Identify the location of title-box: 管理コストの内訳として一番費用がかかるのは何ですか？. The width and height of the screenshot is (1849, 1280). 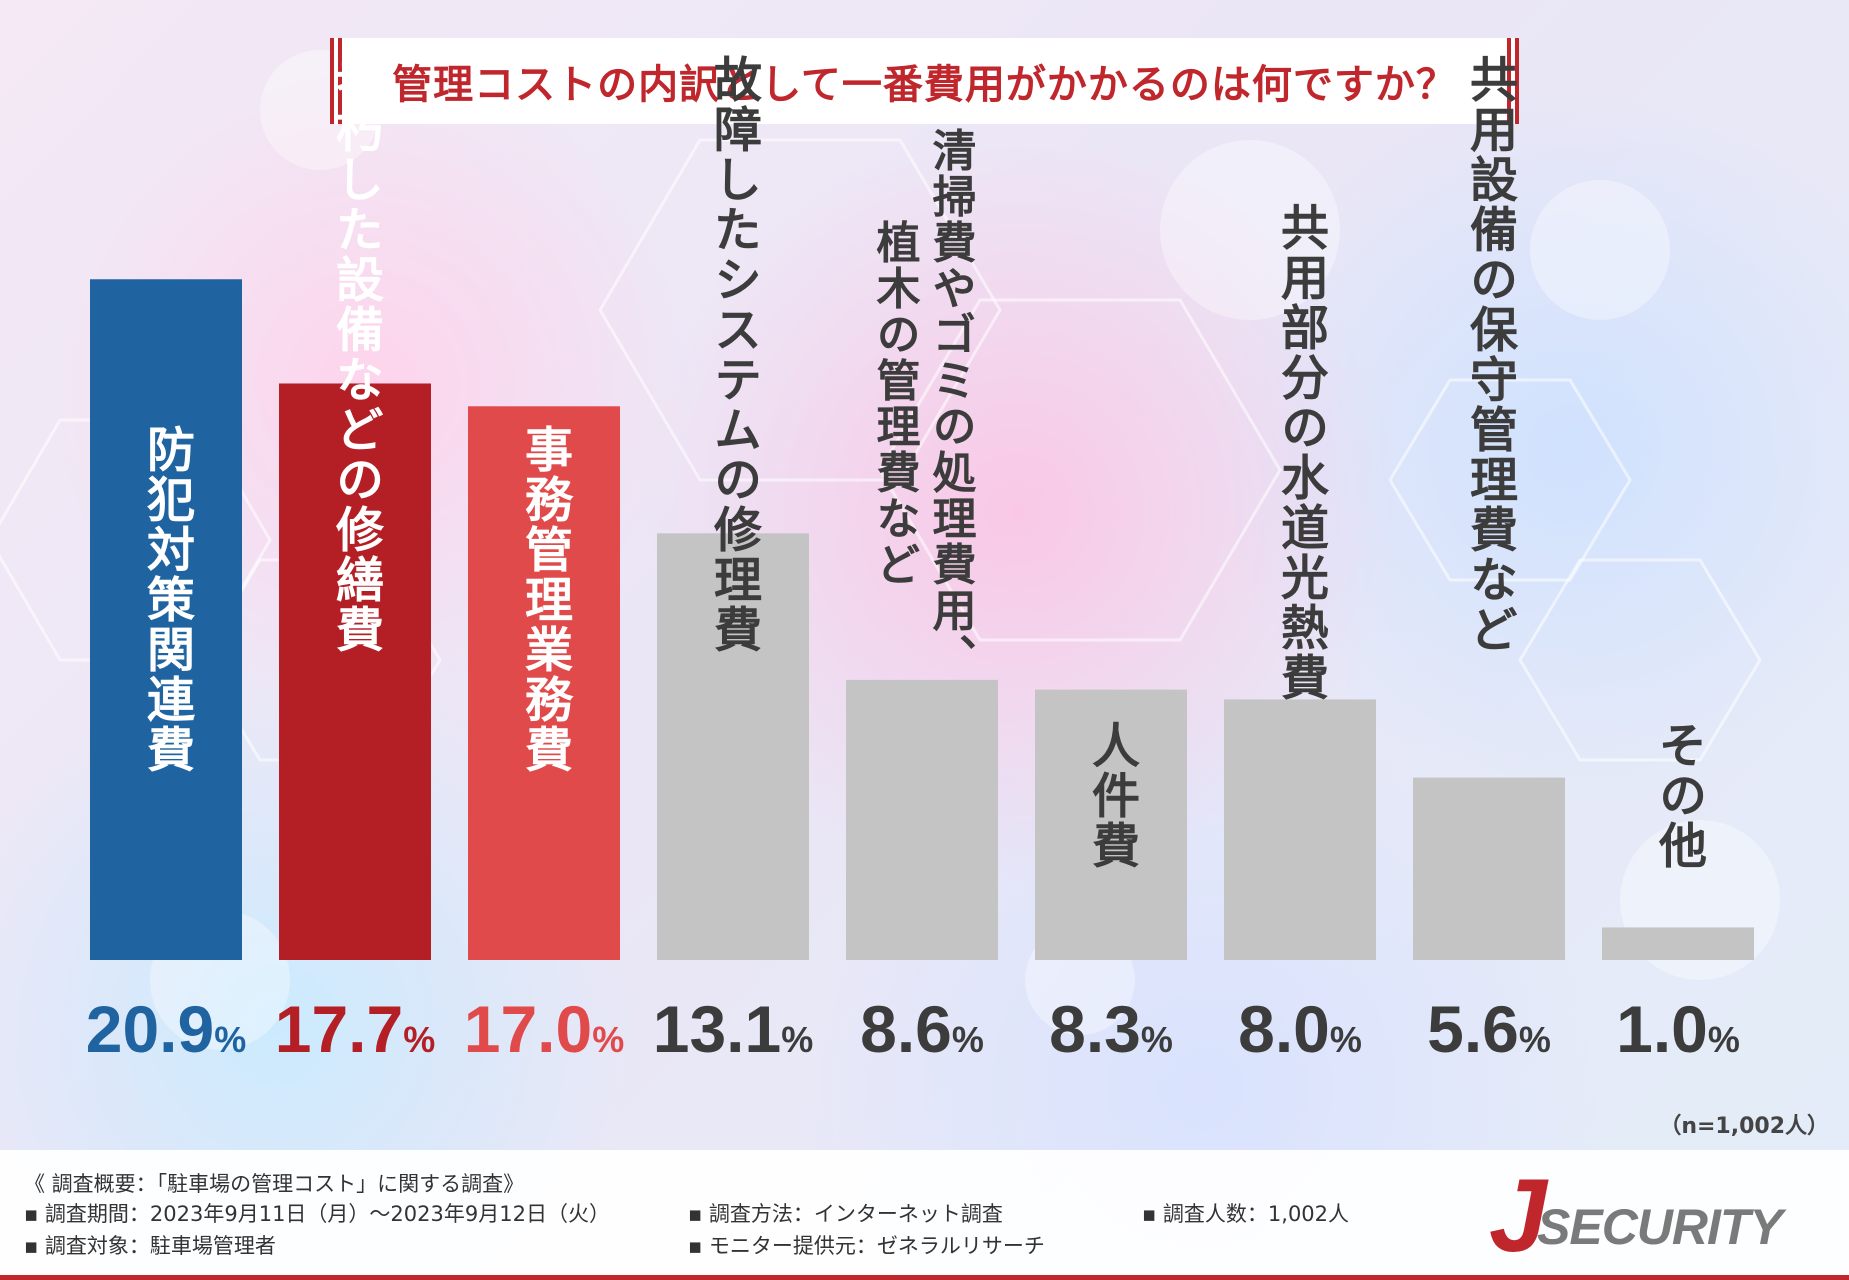
(924, 81).